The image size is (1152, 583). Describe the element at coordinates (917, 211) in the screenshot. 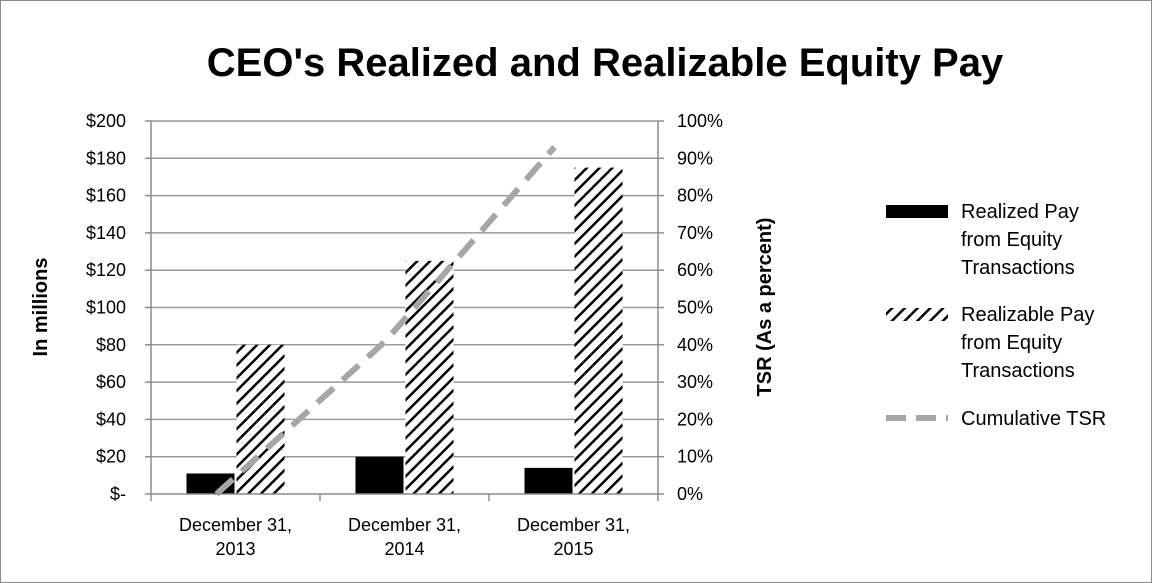

I see `legend-swatch-realized` at that location.